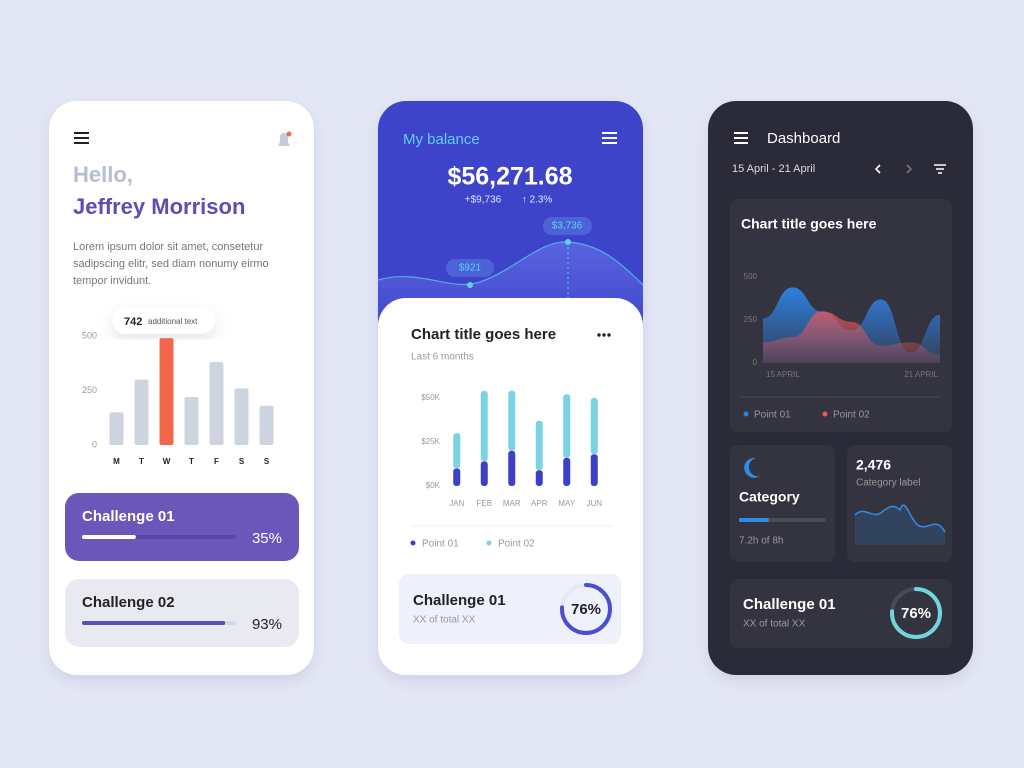 The image size is (1024, 768). Describe the element at coordinates (168, 247) in the screenshot. I see `body-text: Lorem ipsum dolor sit amet, consetetur` at that location.